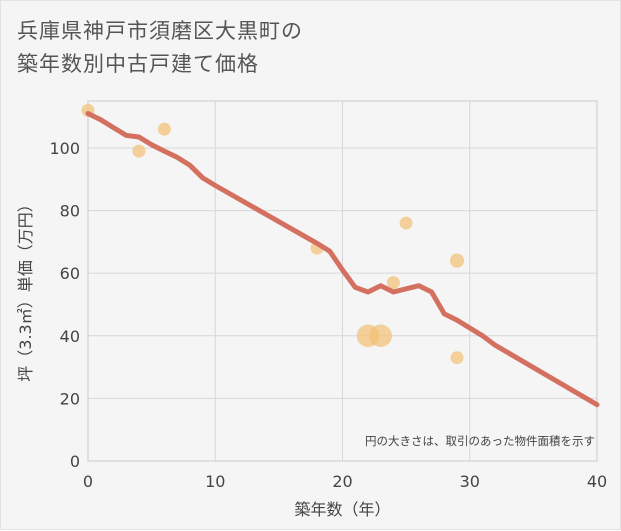  I want to click on chart-title: 兵庫県神戸市須磨区大黒町の 築年数別中古戸建て価格, so click(160, 48).